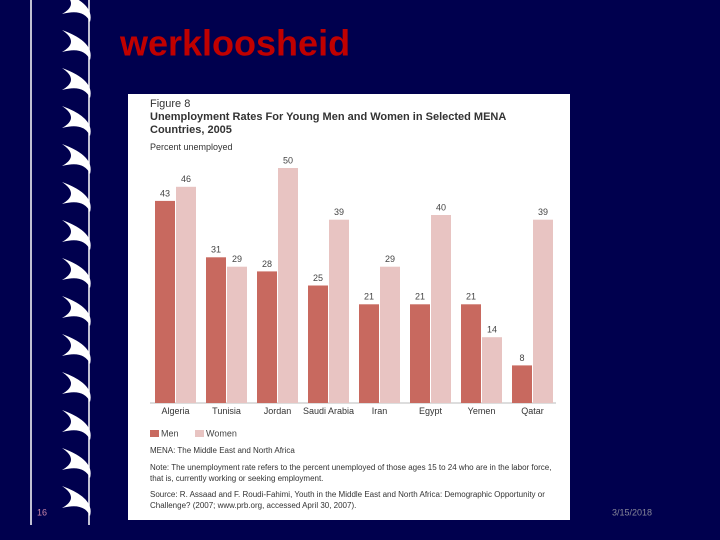 The image size is (720, 540). I want to click on date: 3/15/2018, so click(632, 512).